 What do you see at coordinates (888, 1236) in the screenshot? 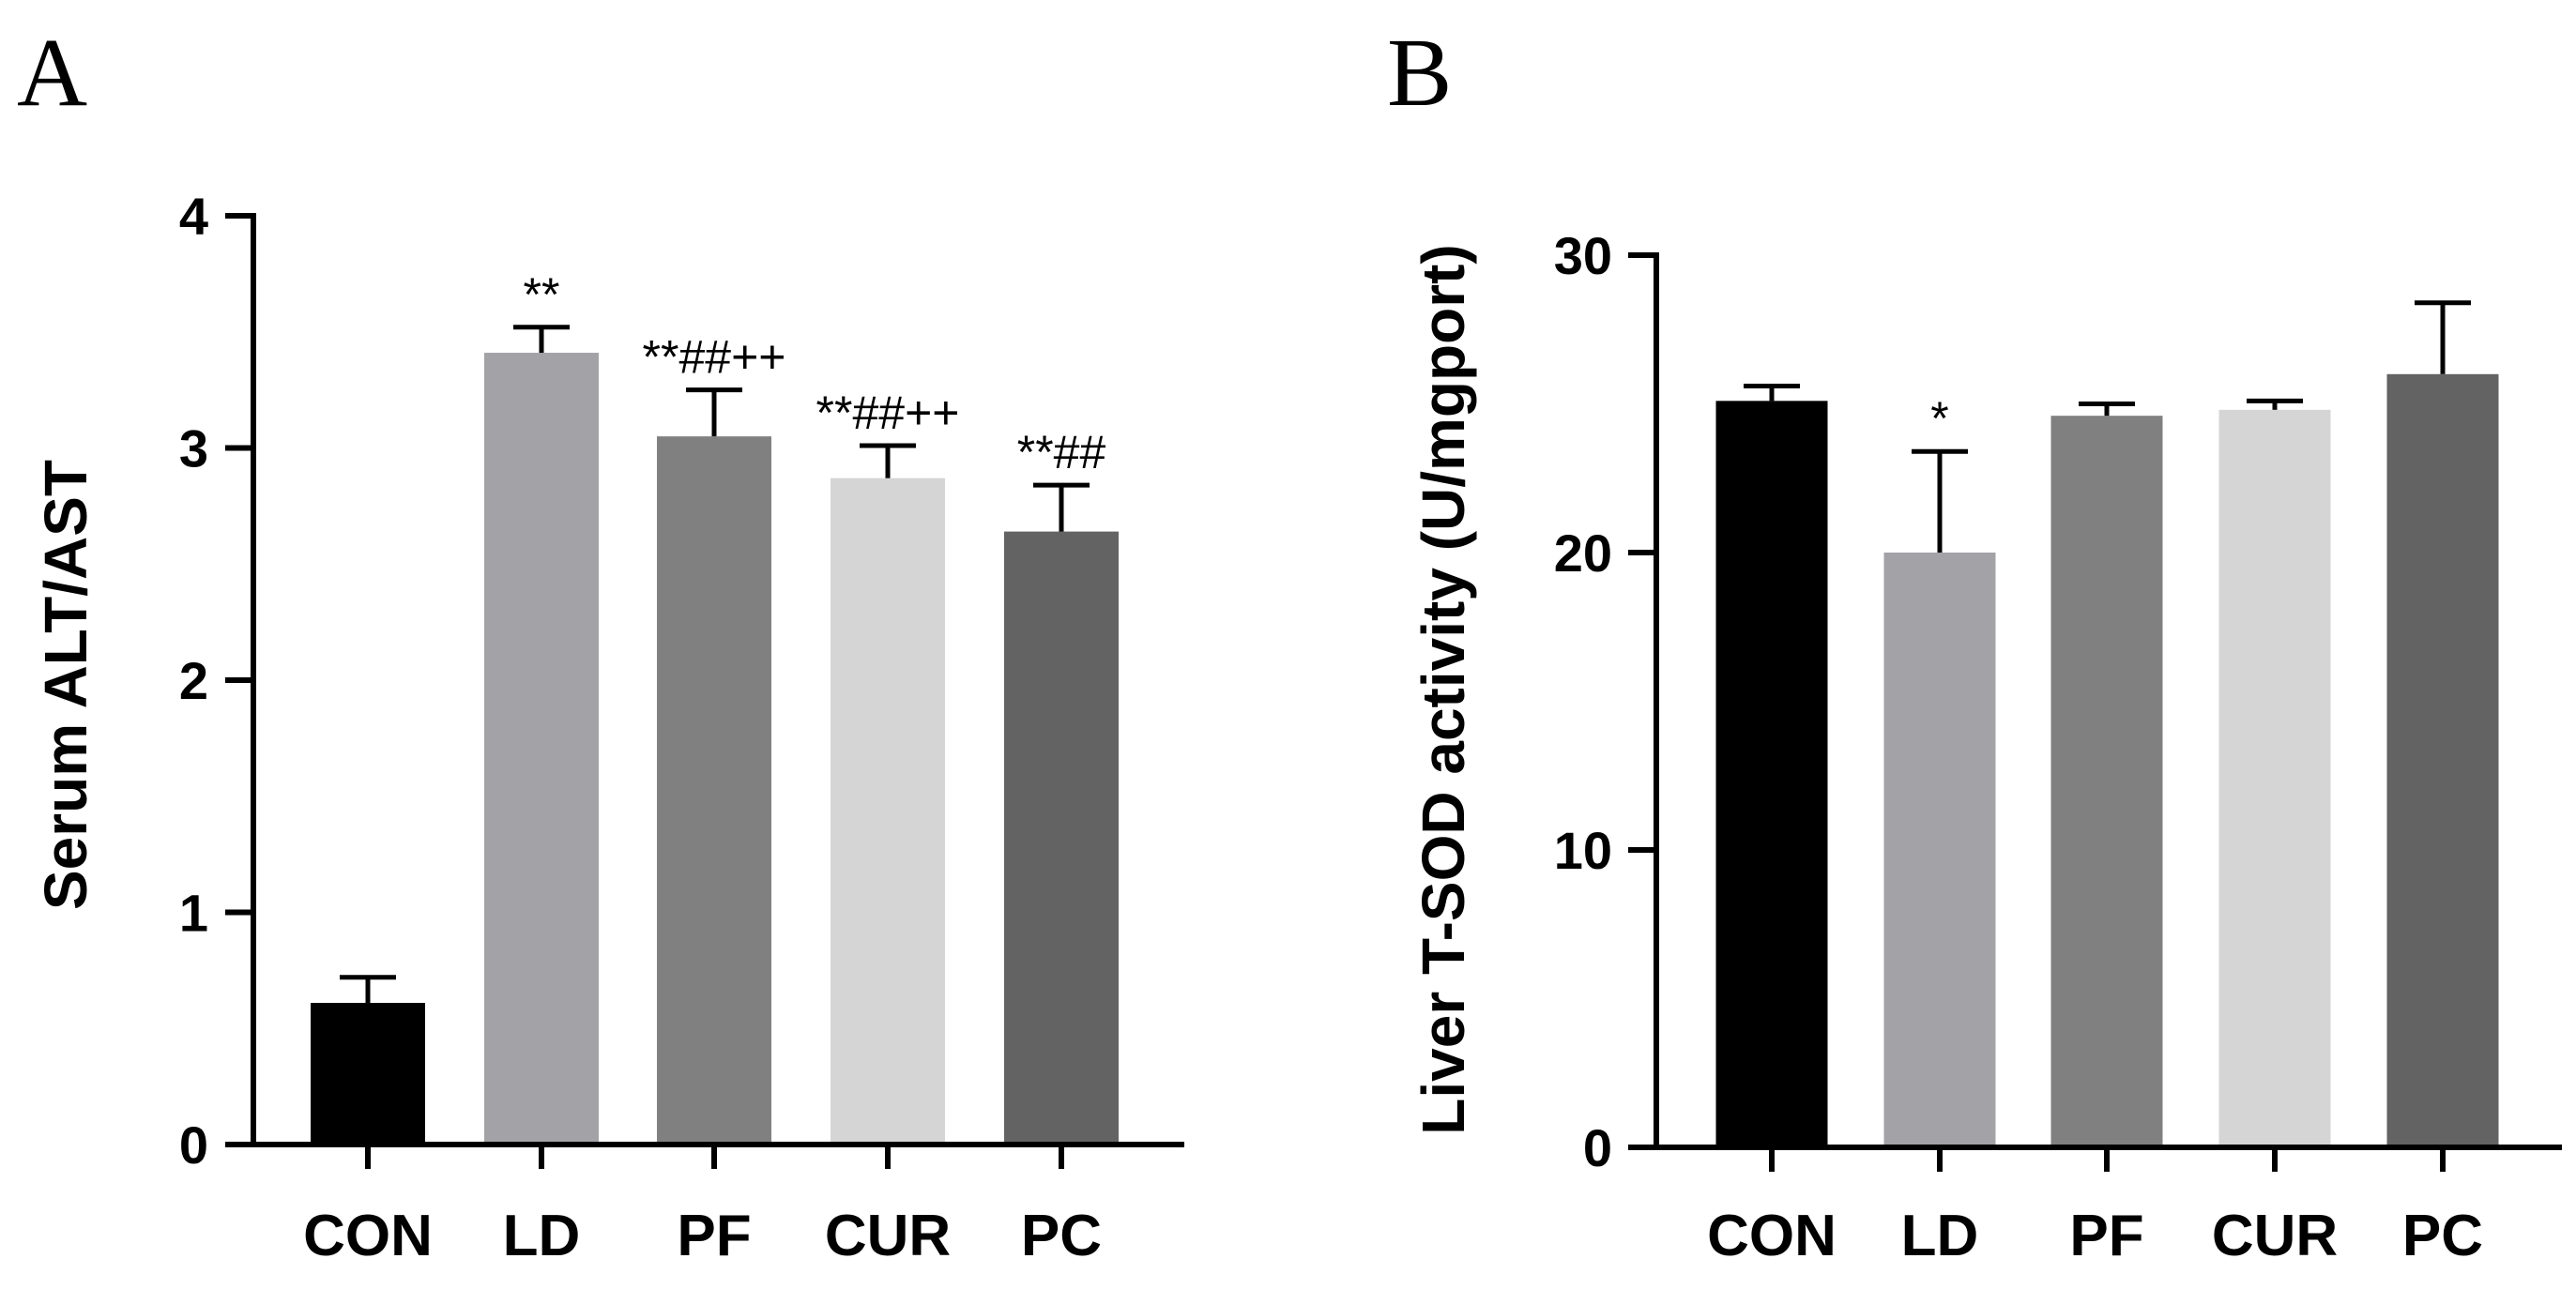
I see `panel-a-x-tick-label-cur: CUR` at bounding box center [888, 1236].